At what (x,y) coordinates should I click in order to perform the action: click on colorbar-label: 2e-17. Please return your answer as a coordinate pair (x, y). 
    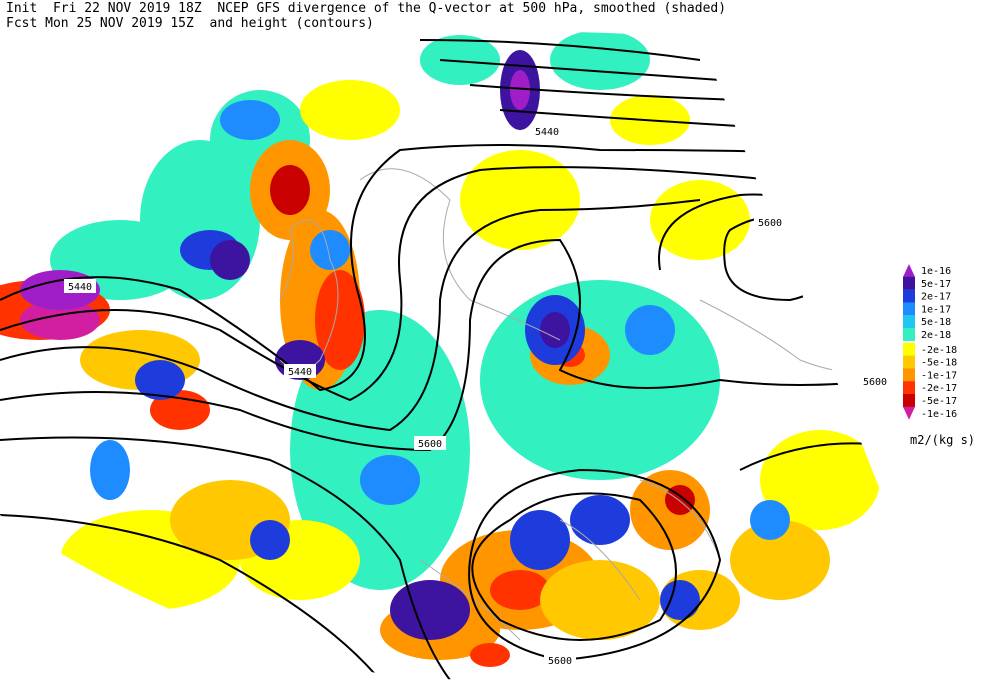
    Looking at the image, I should click on (936, 297).